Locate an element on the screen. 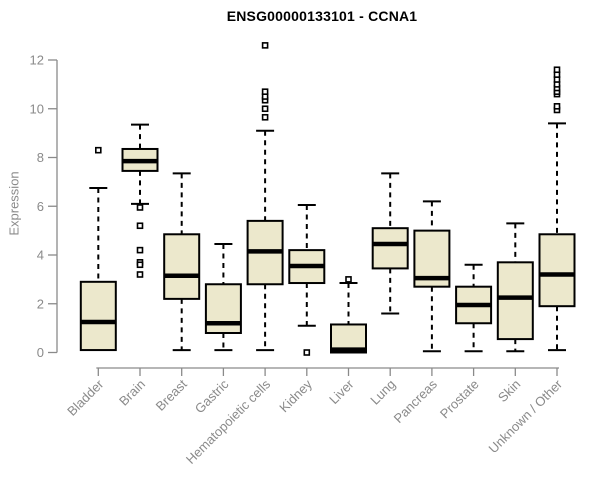 Image resolution: width=600 pixels, height=500 pixels. box-bladder is located at coordinates (98, 316).